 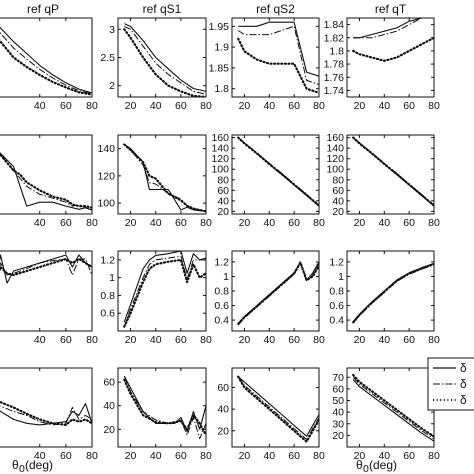 I want to click on y-tick-label: 70, so click(x=338, y=378).